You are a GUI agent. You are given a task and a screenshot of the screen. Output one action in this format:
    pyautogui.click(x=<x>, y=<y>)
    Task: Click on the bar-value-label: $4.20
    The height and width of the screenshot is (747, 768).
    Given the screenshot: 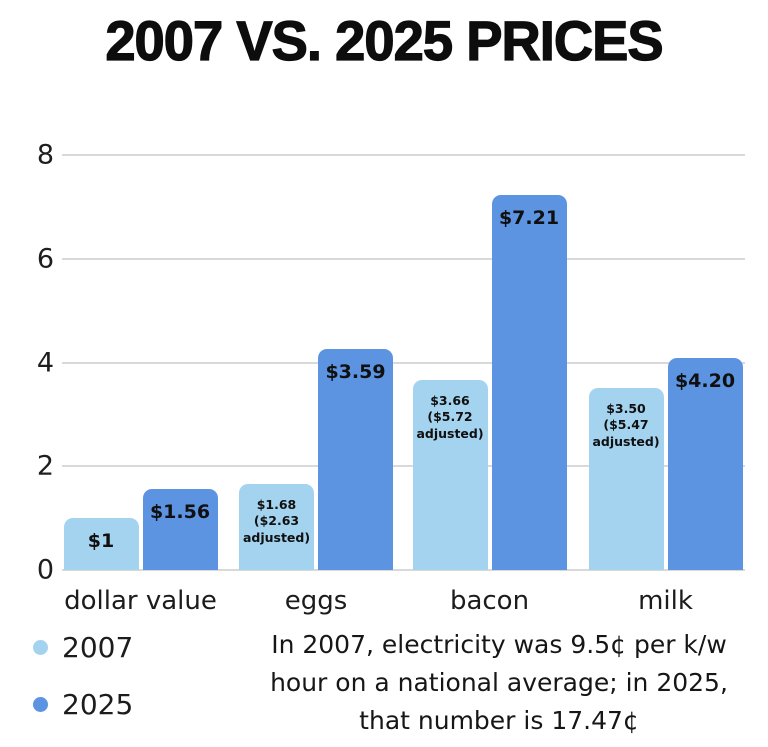 What is the action you would take?
    pyautogui.click(x=705, y=381)
    